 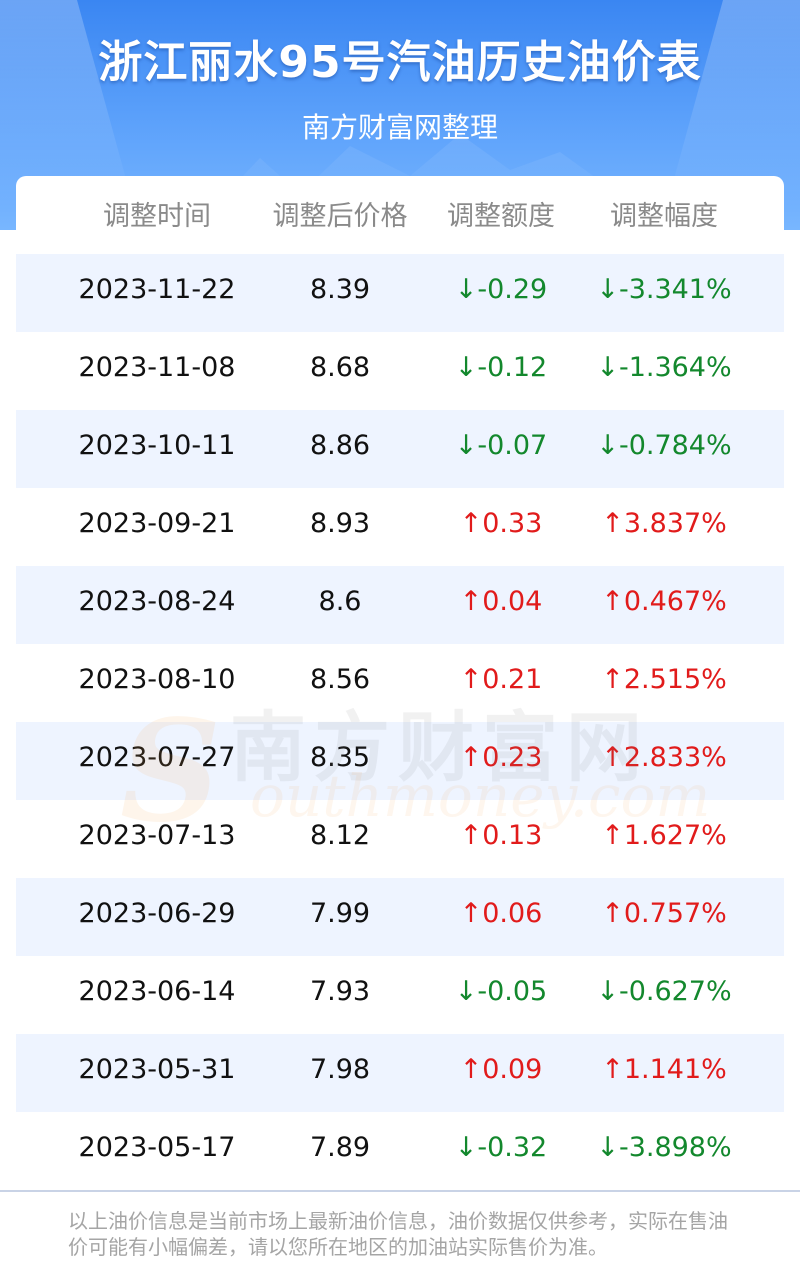 I want to click on cell-percent: ↓-0.784%, so click(x=664, y=445).